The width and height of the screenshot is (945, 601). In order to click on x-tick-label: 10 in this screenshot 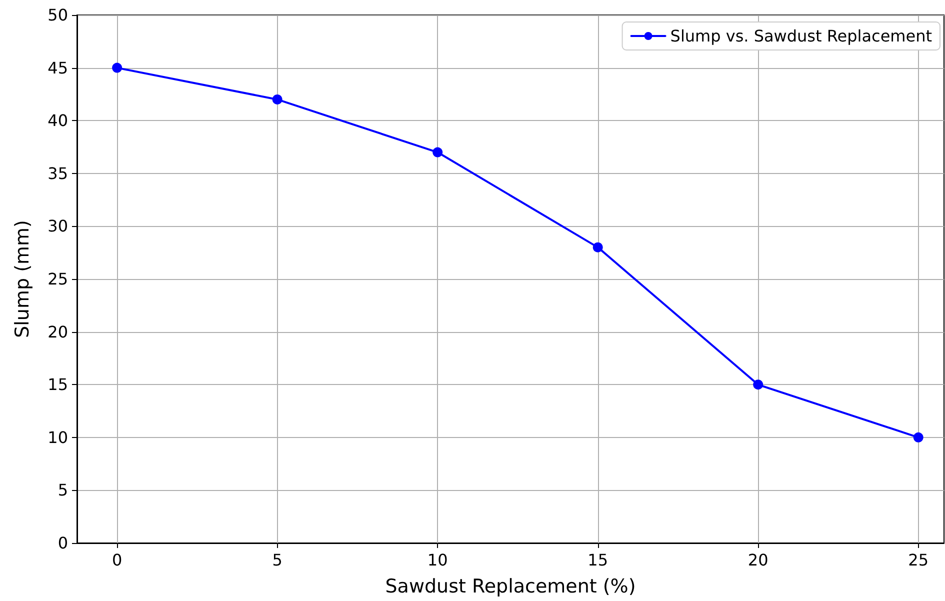, I will do `click(437, 560)`.